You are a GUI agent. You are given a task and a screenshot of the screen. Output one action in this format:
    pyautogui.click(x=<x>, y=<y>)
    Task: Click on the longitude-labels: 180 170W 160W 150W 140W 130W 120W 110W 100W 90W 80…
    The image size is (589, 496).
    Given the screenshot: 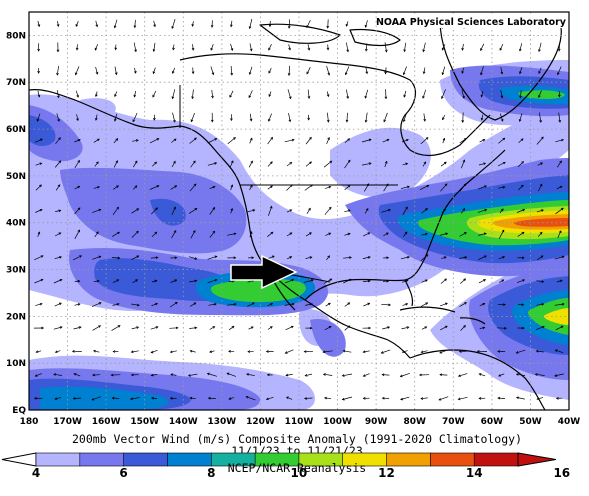 What is the action you would take?
    pyautogui.click(x=300, y=422)
    